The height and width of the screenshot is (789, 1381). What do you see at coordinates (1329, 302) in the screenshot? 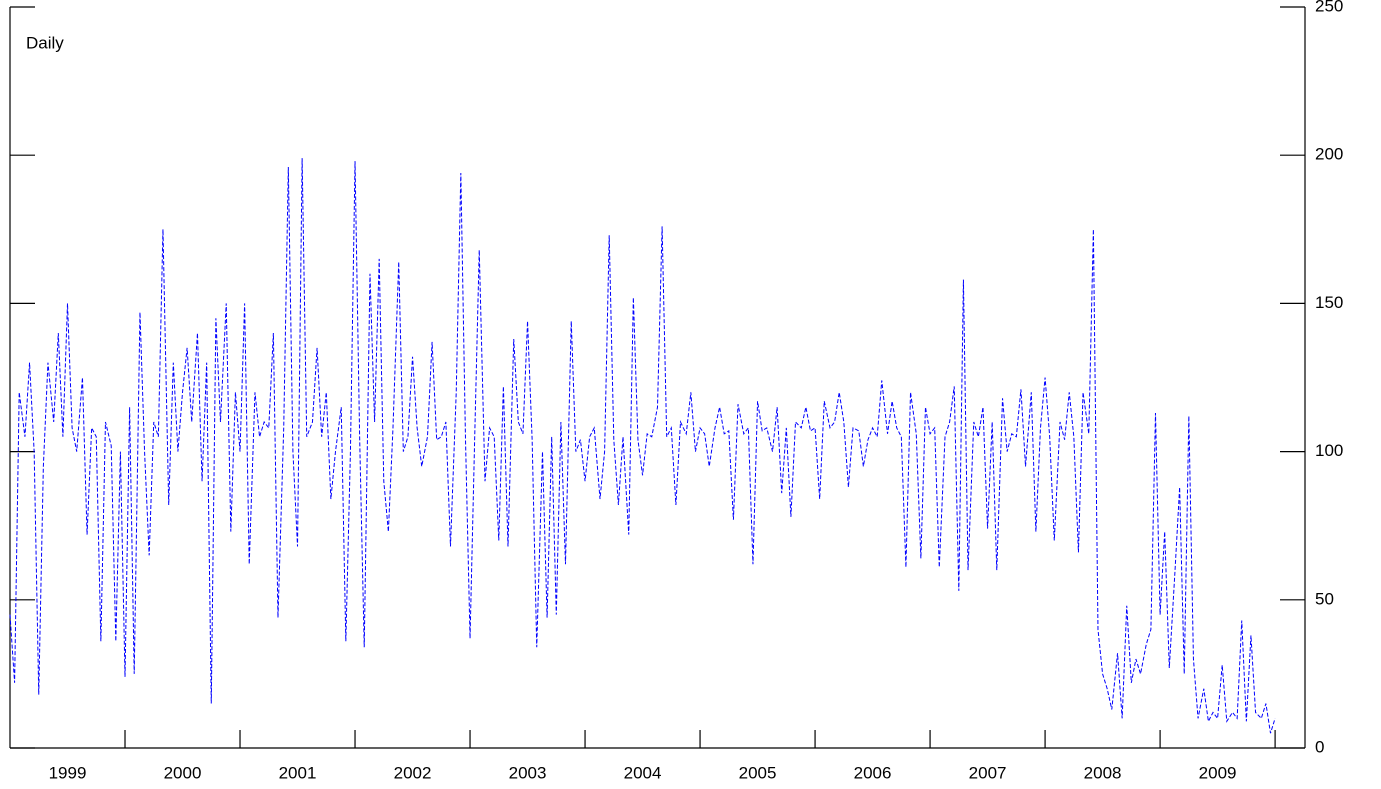
I see `y-tick-label: 150` at bounding box center [1329, 302].